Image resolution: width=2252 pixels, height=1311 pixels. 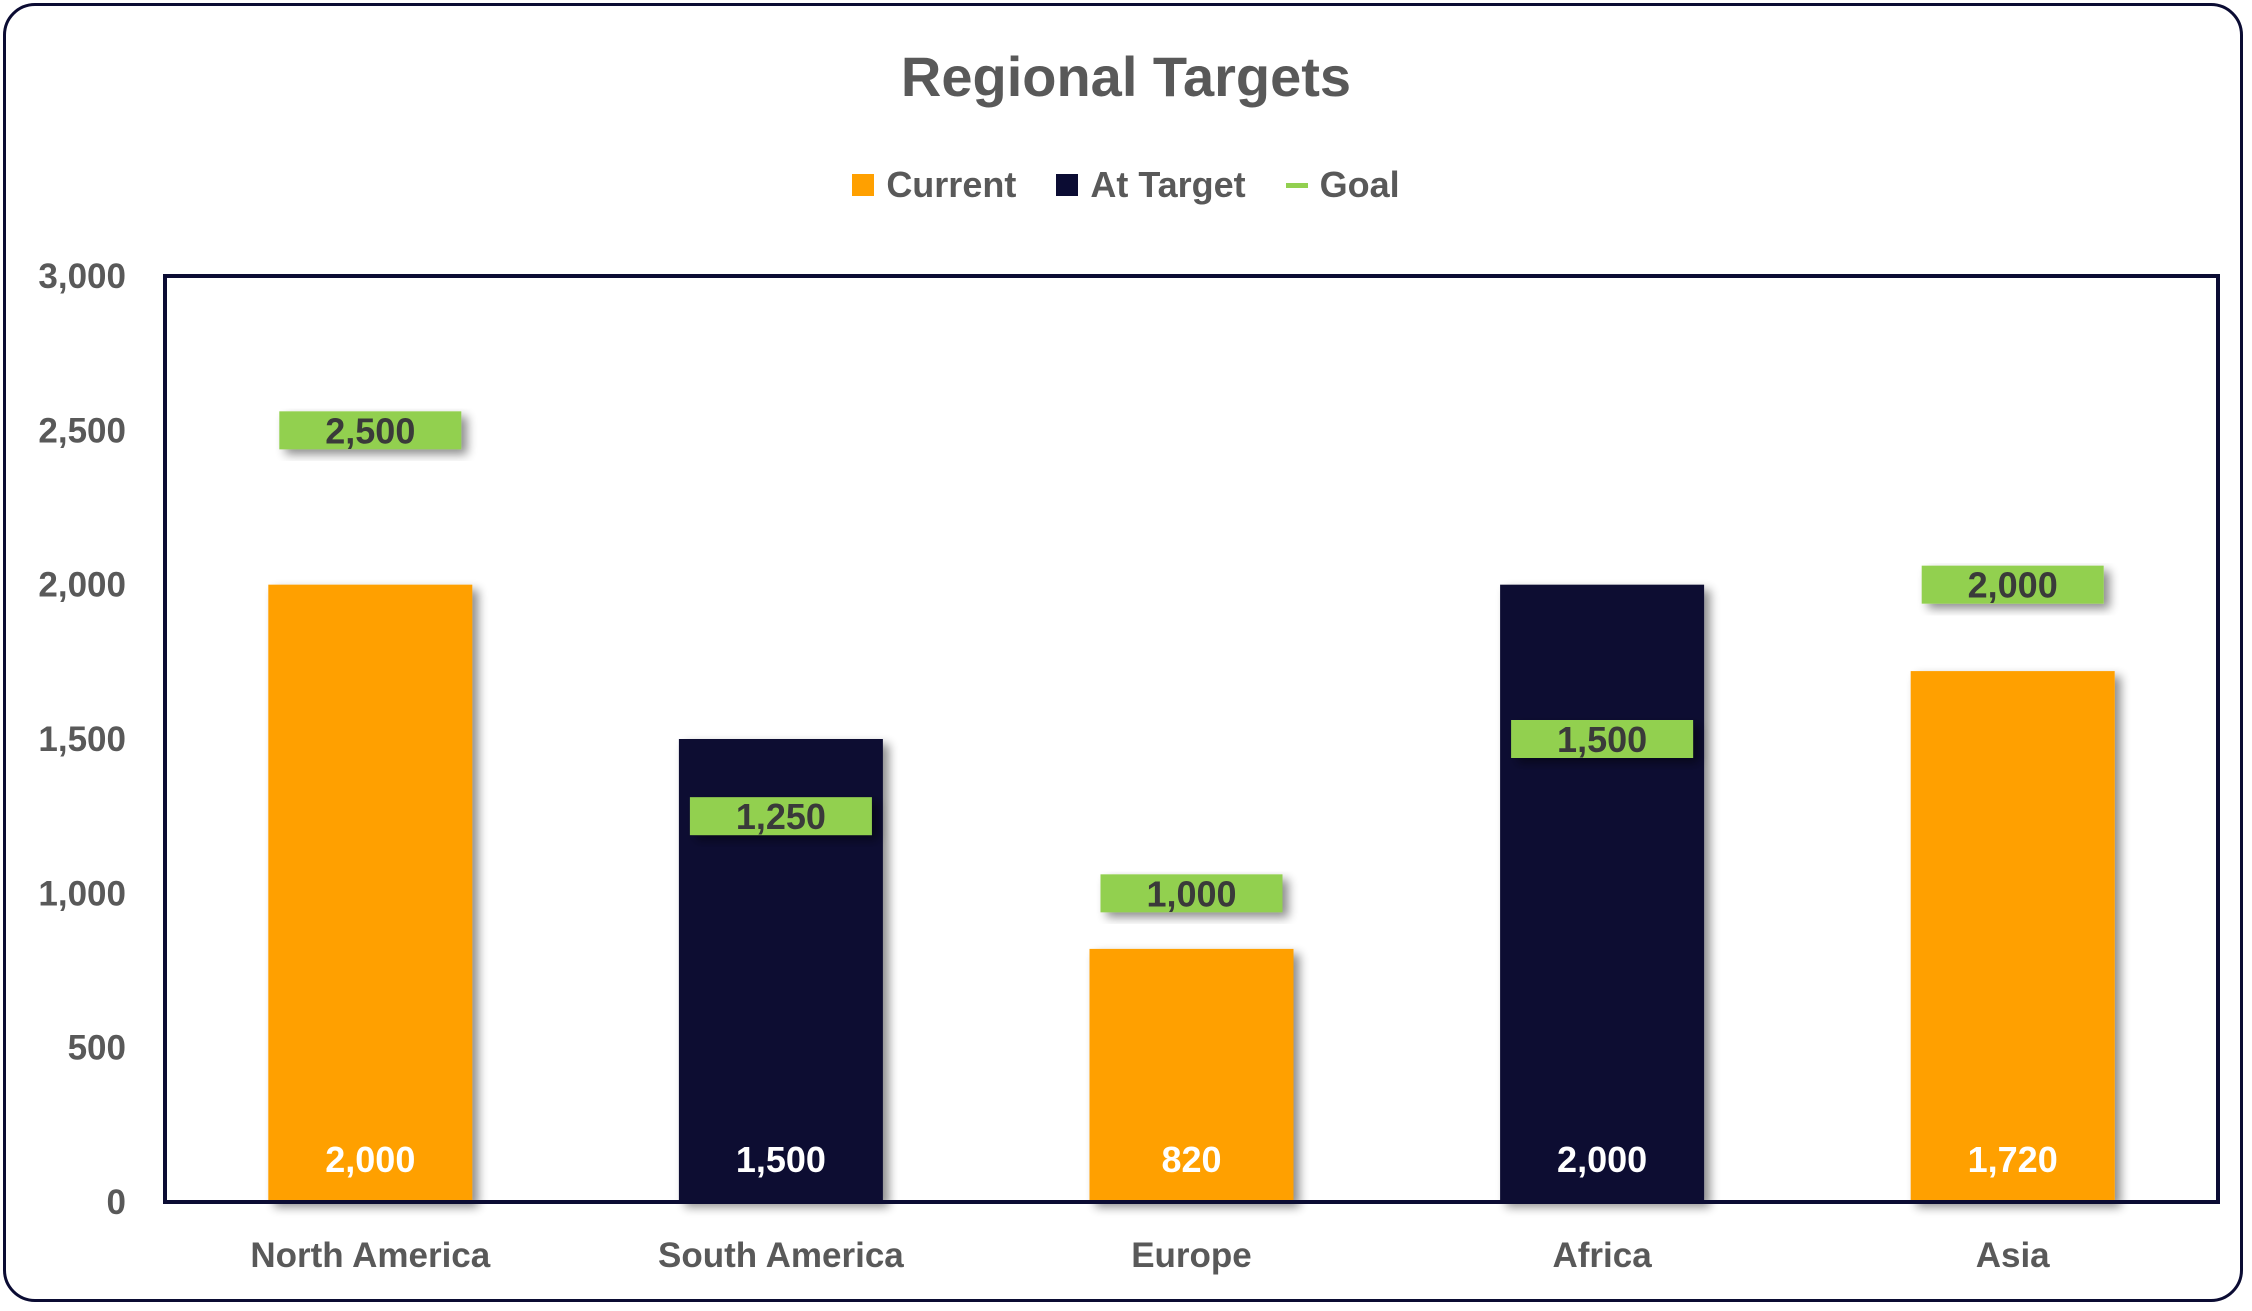 I want to click on legend-label-current: Current, so click(x=951, y=184).